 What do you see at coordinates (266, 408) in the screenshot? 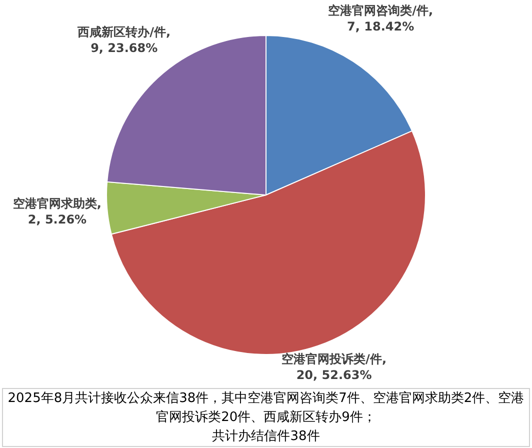
I see `text: 2025年8月共计接收公众来信38件，其中空港官网咨询类7件、空港官网求助类2件、空港官网投诉类20件、西咸新区转办9件；` at bounding box center [266, 408].